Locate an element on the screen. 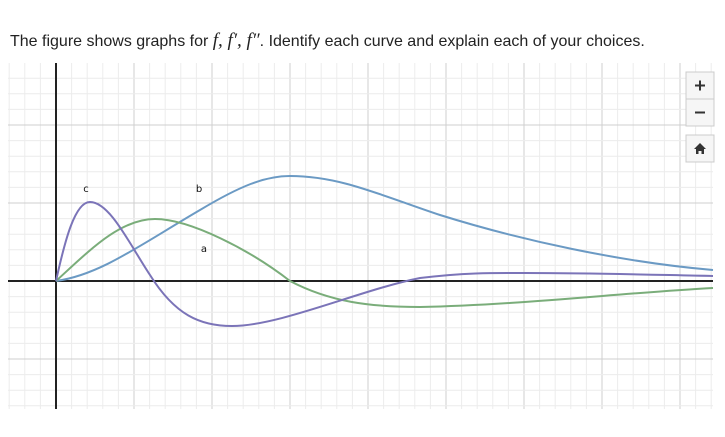 This screenshot has width=725, height=437. curve-label: c is located at coordinates (86, 189).